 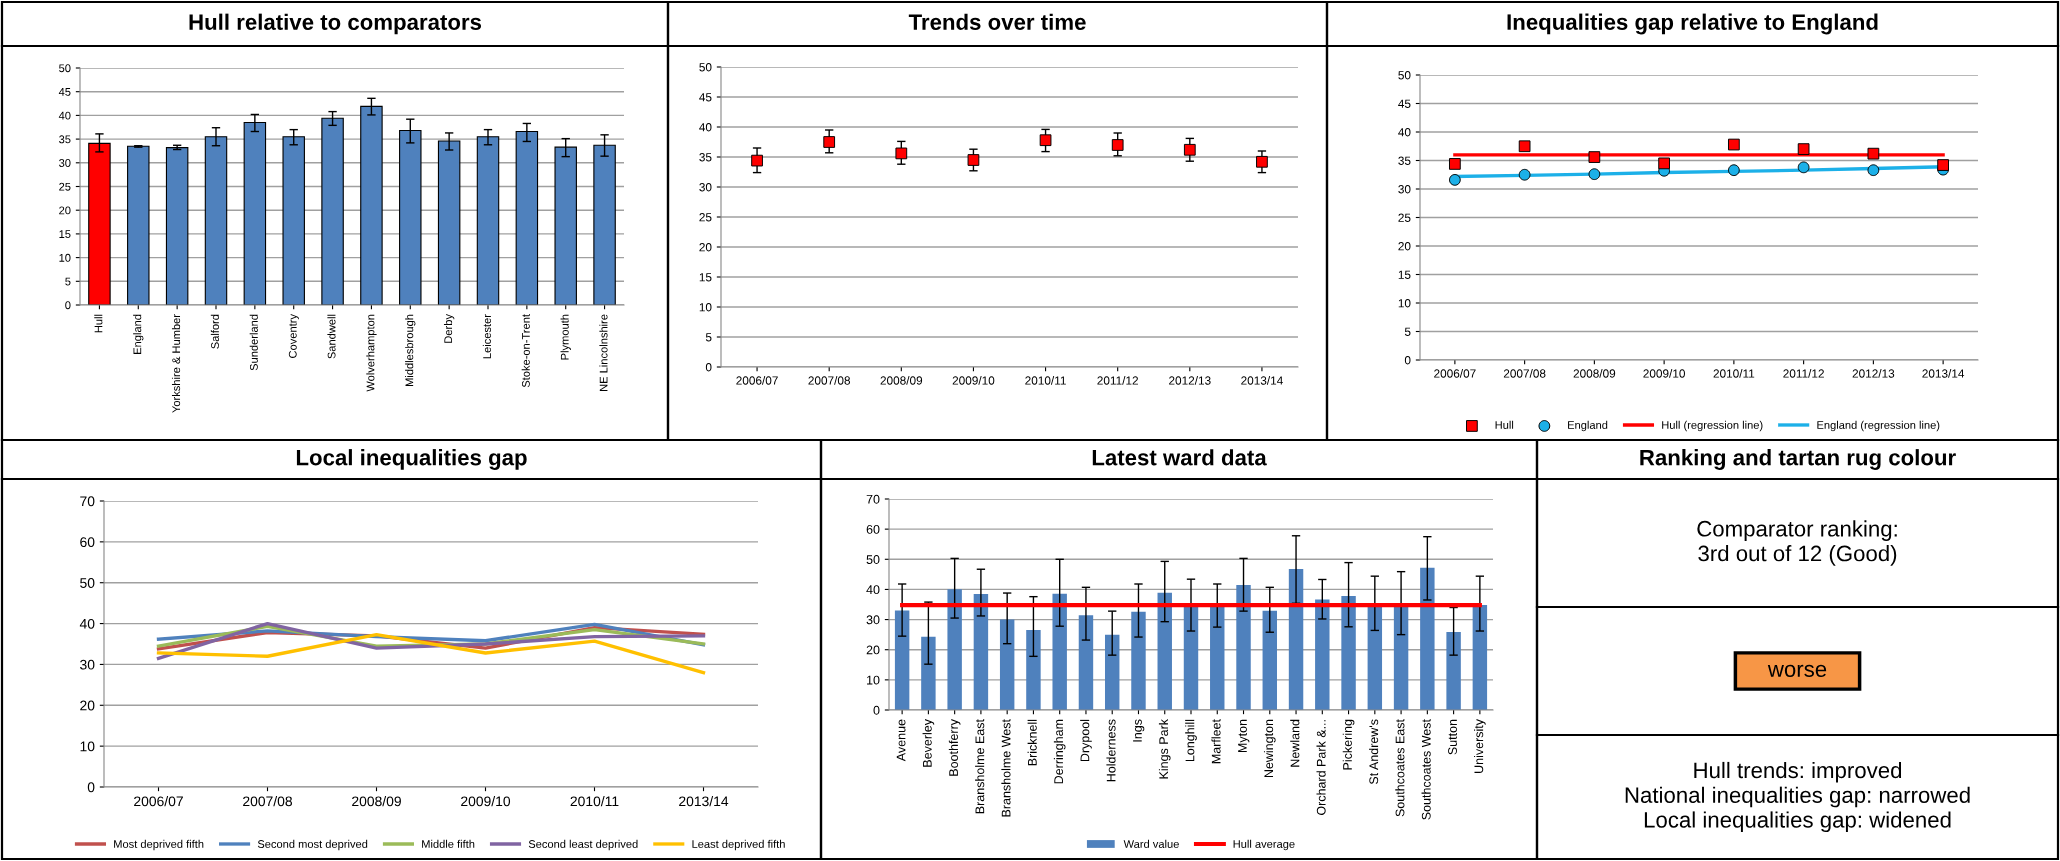 What do you see at coordinates (603, 352) in the screenshot?
I see `x-tick-label: NE Lincolnshire` at bounding box center [603, 352].